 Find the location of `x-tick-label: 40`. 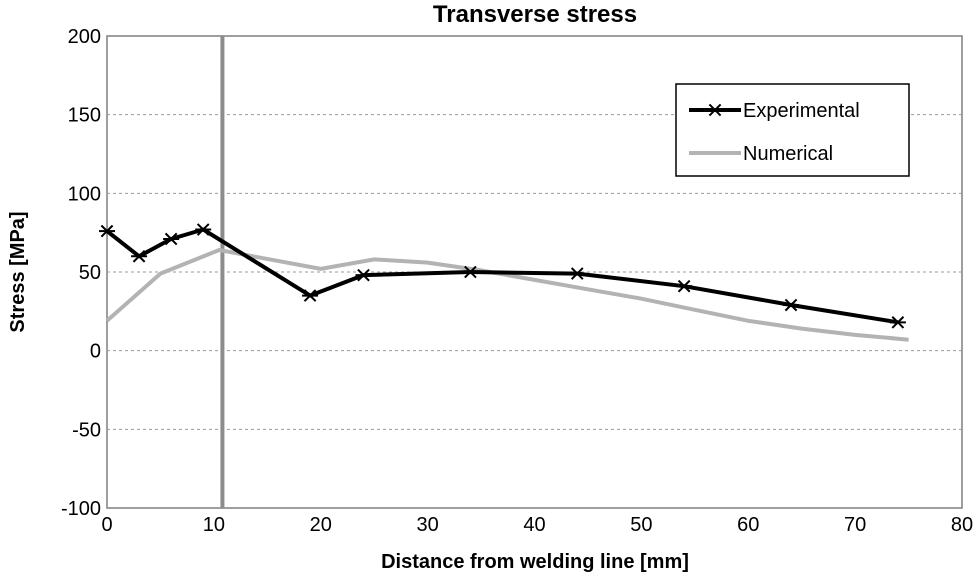

x-tick-label: 40 is located at coordinates (534, 525).